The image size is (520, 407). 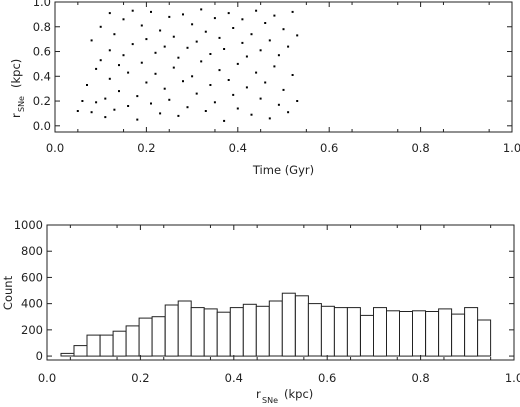 What do you see at coordinates (420, 378) in the screenshot?
I see `x-tick-label: 0.8` at bounding box center [420, 378].